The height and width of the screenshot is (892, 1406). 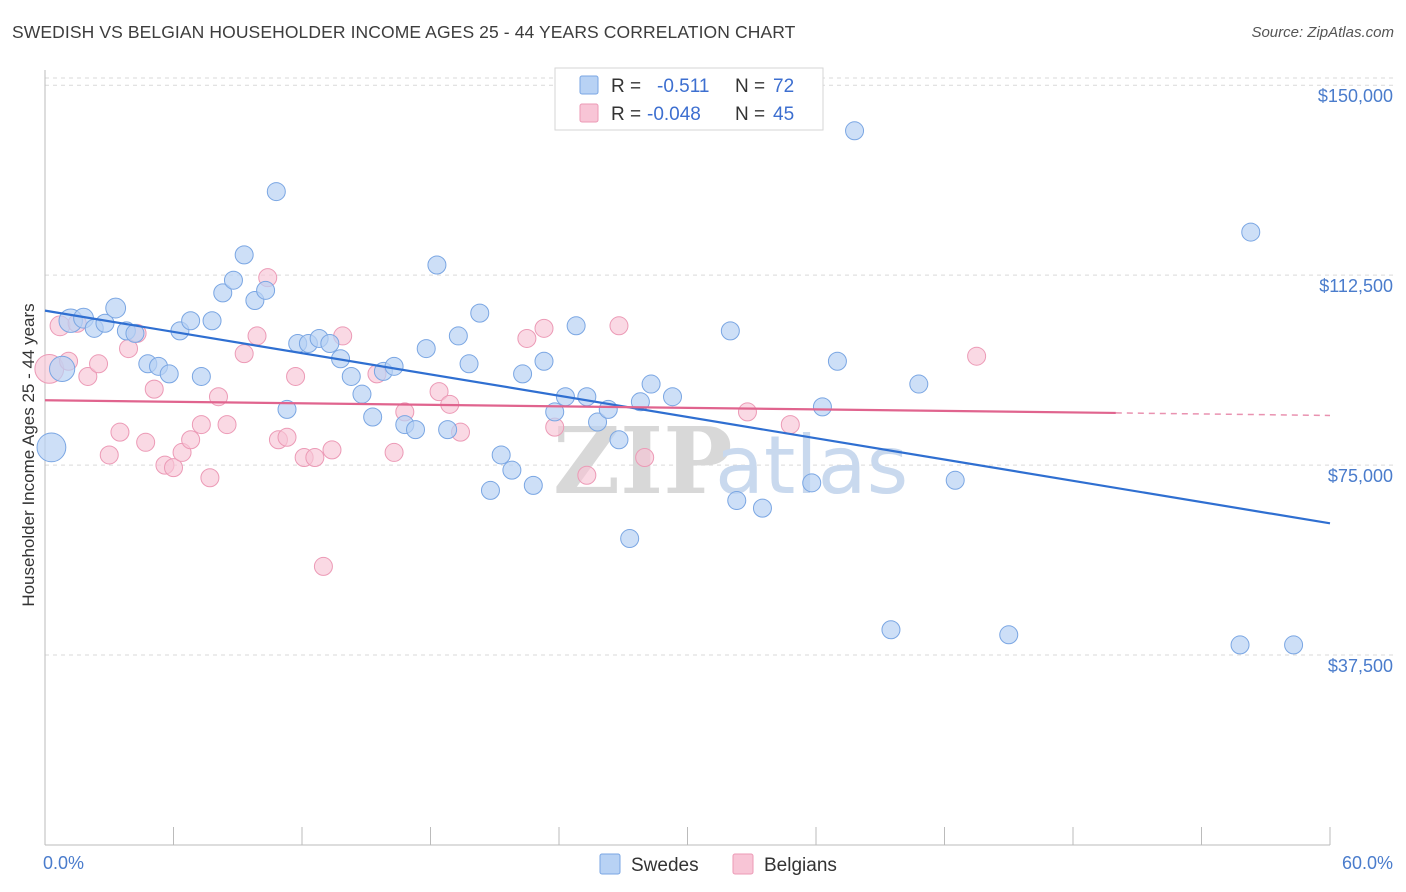 What do you see at coordinates (626, 114) in the screenshot?
I see `legend-r-label-belgians: R =` at bounding box center [626, 114].